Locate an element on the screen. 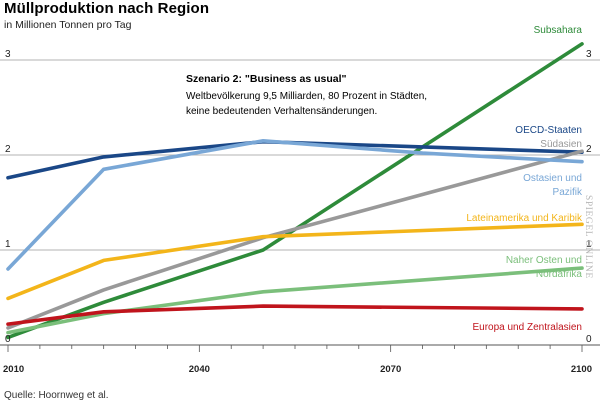 This screenshot has width=600, height=409. series-label: Lateinamerika und Karibik is located at coordinates (524, 218).